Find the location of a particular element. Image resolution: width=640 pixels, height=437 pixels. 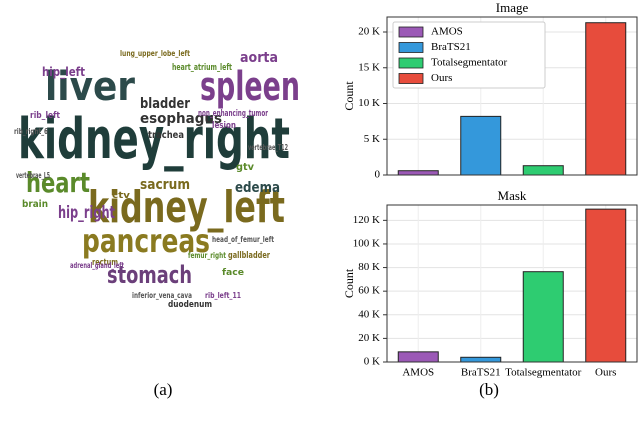

word: rib_left_11 is located at coordinates (223, 295).